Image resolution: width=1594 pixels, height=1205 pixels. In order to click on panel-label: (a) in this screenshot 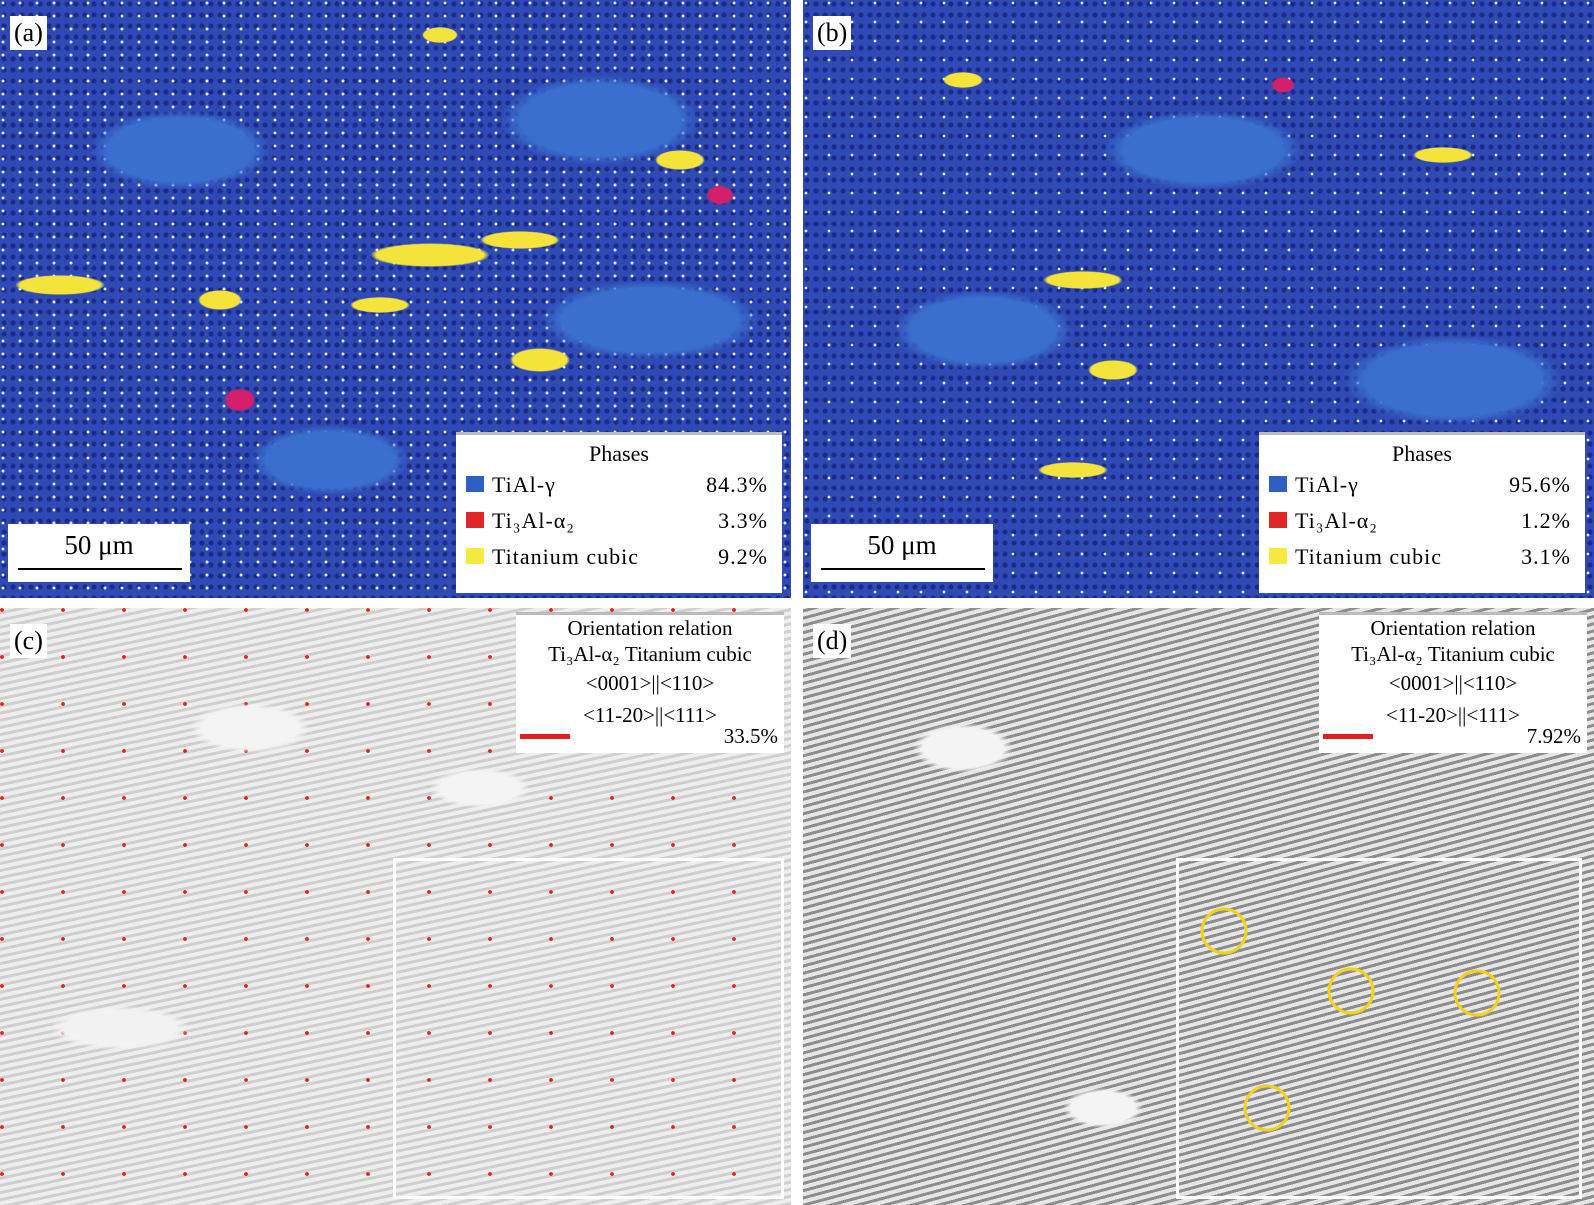, I will do `click(28, 33)`.